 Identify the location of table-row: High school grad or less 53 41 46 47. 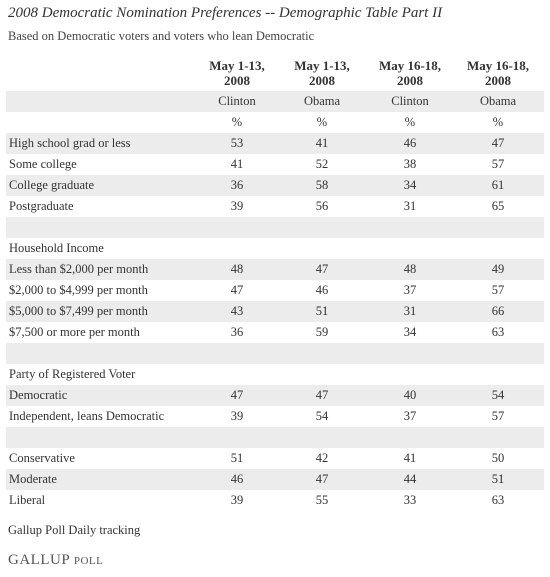
(275, 143).